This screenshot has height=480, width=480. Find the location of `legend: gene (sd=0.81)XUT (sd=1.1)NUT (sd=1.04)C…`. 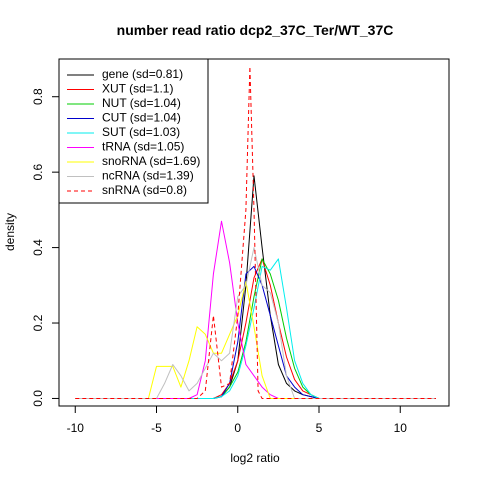

legend: gene (sd=0.81)XUT (sd=1.1)NUT (sd=1.04)C… is located at coordinates (133, 131).